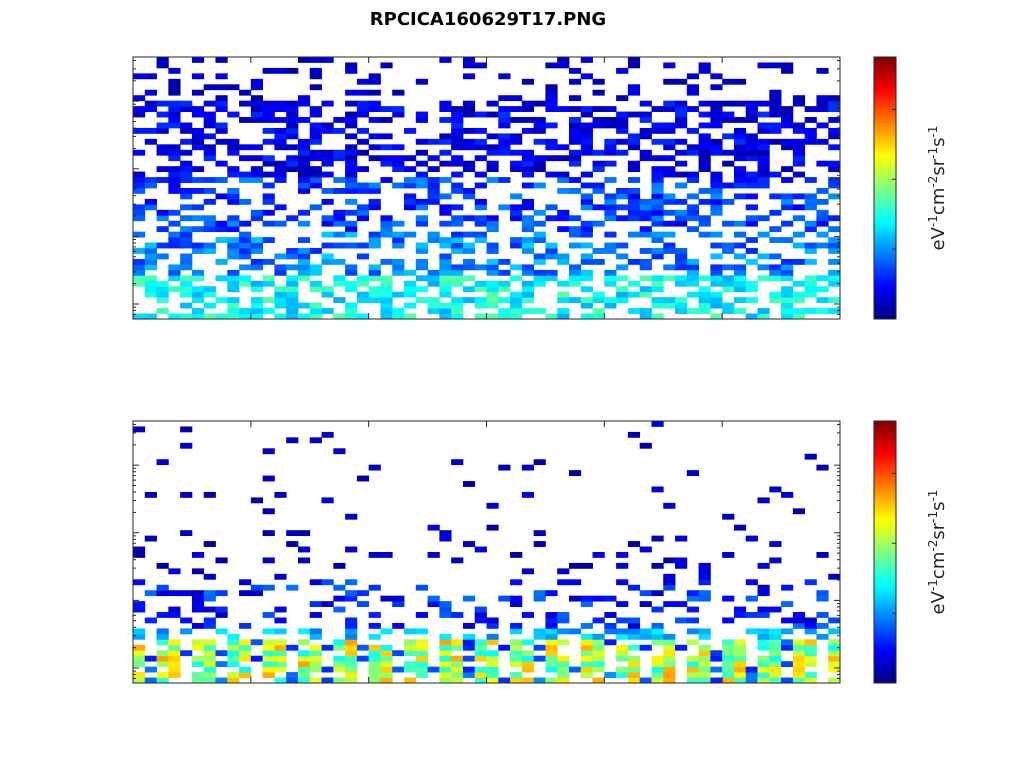 The image size is (1024, 768). Describe the element at coordinates (933, 496) in the screenshot. I see `unit-exponent: -1` at that location.